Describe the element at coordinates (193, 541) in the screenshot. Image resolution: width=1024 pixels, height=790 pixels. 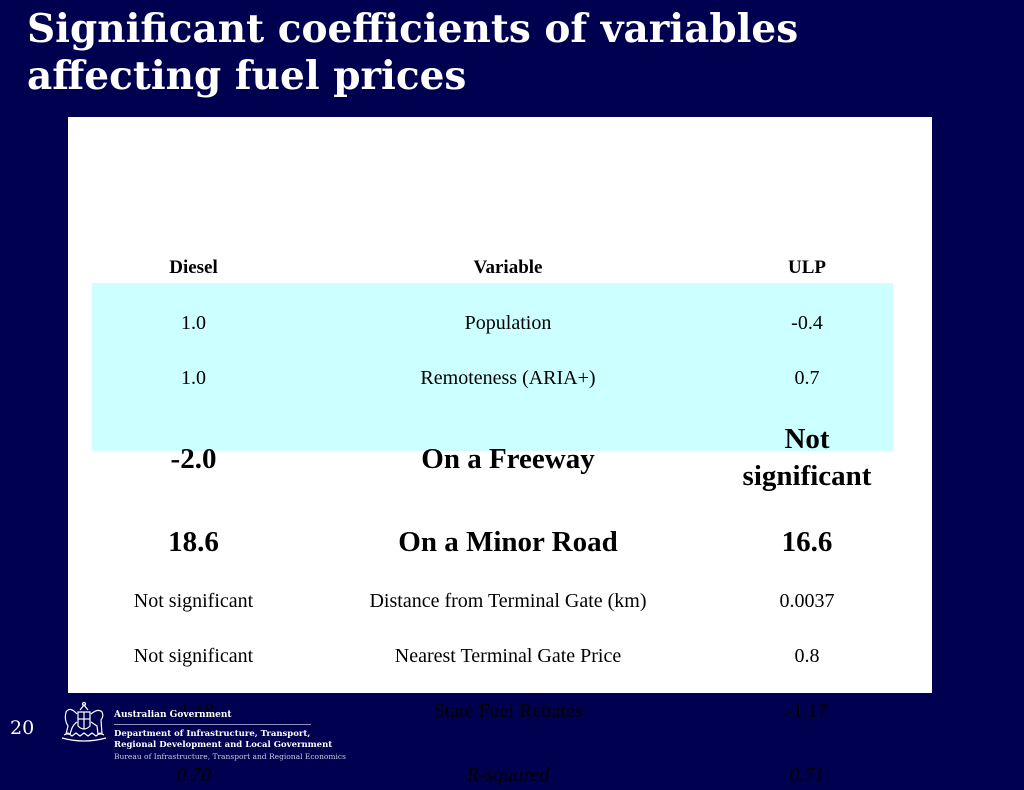
I see `table-cell-diesel: 18.6` at that location.